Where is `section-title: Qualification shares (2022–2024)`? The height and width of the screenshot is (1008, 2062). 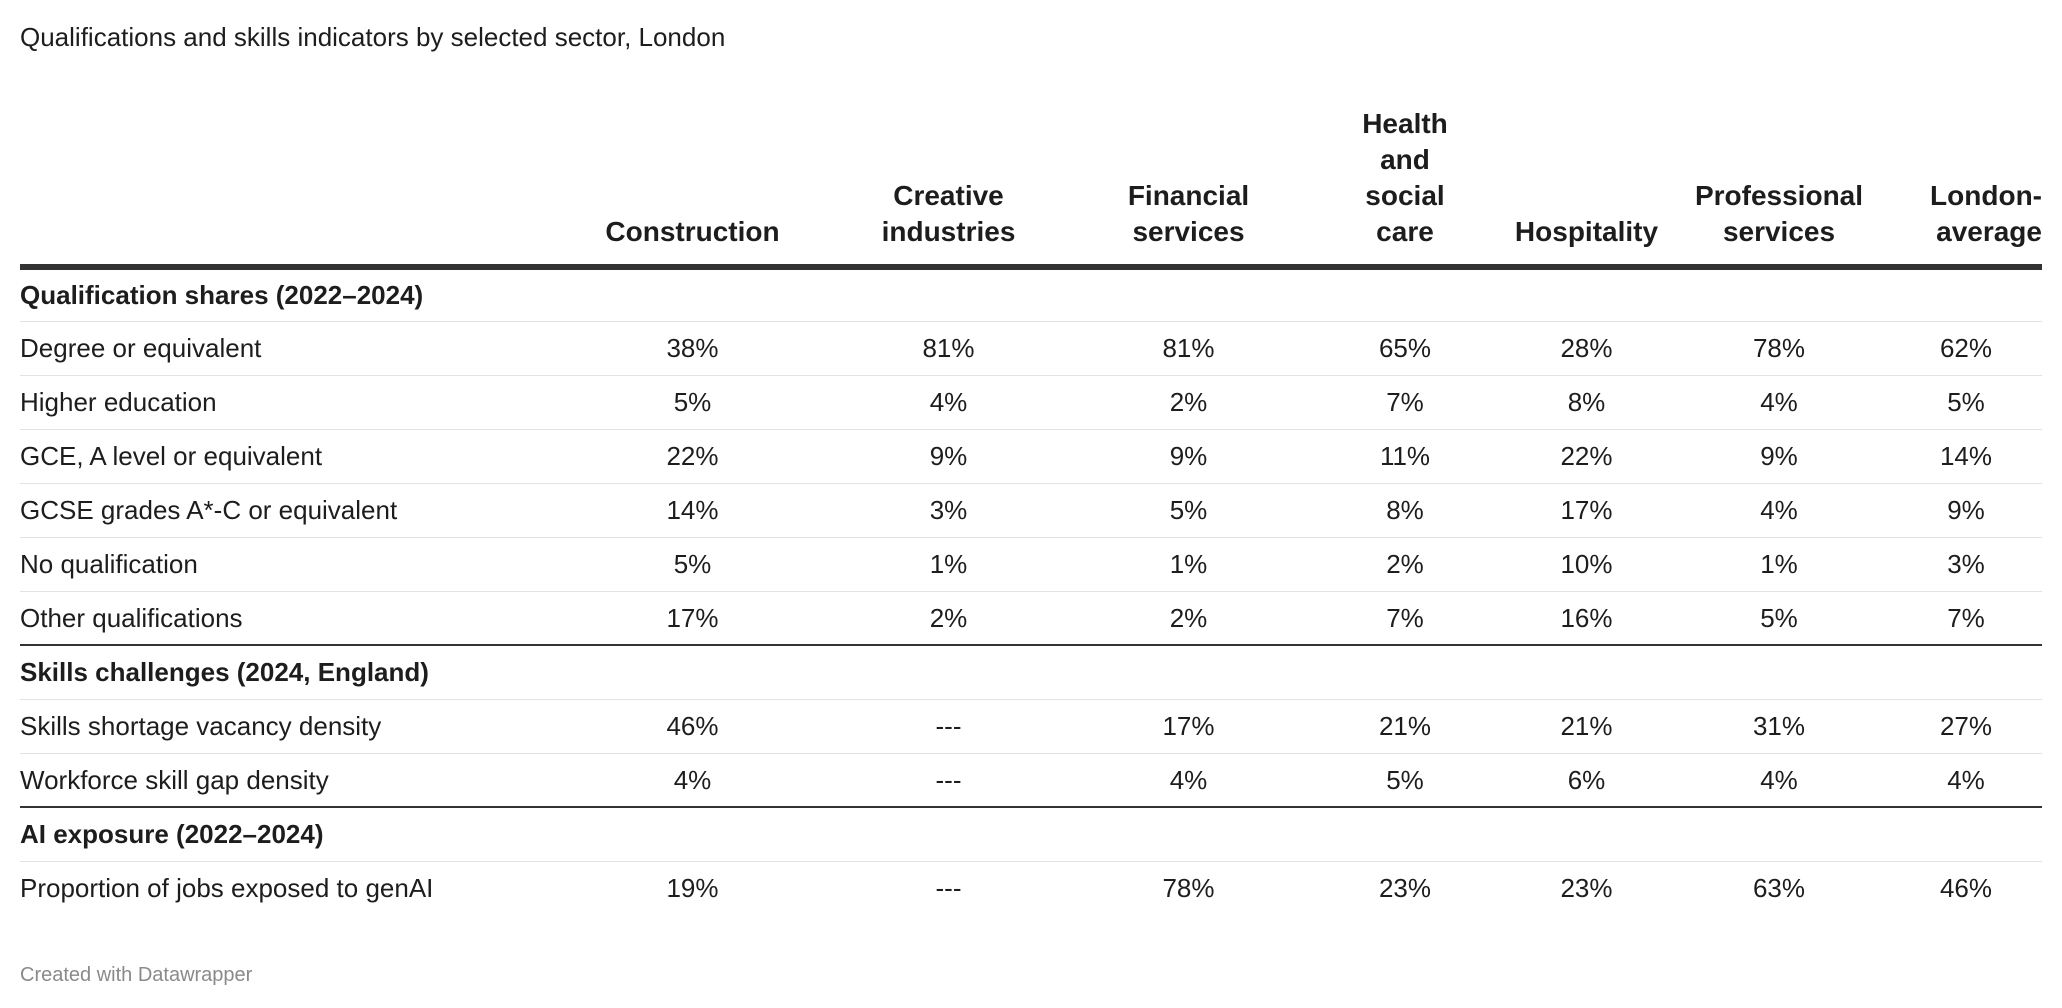 section-title: Qualification shares (2022–2024) is located at coordinates (1031, 294).